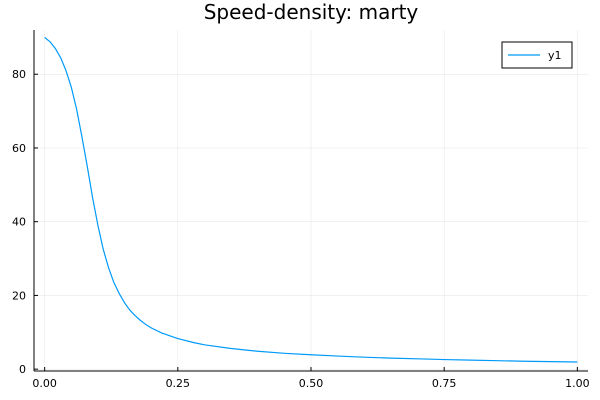 The height and width of the screenshot is (400, 600). I want to click on legend-label: y1, so click(555, 55).